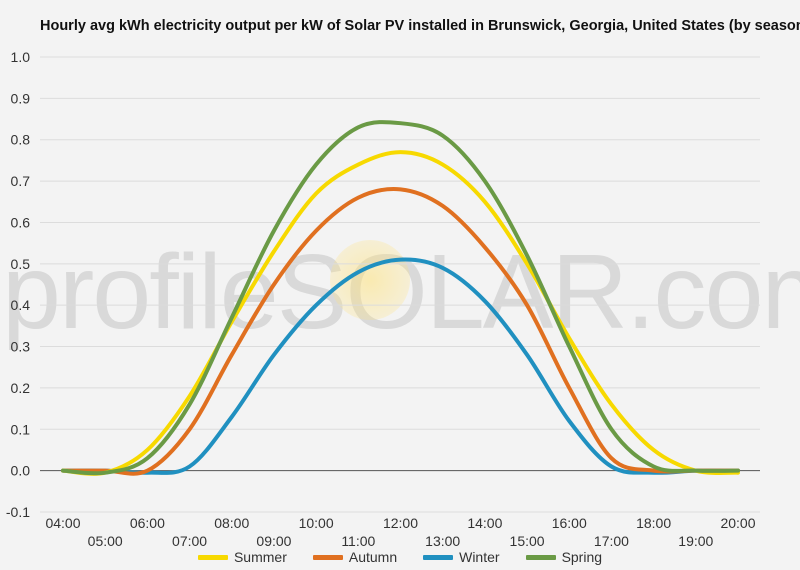  Describe the element at coordinates (737, 523) in the screenshot. I see `x-tick-label: 20:00` at that location.